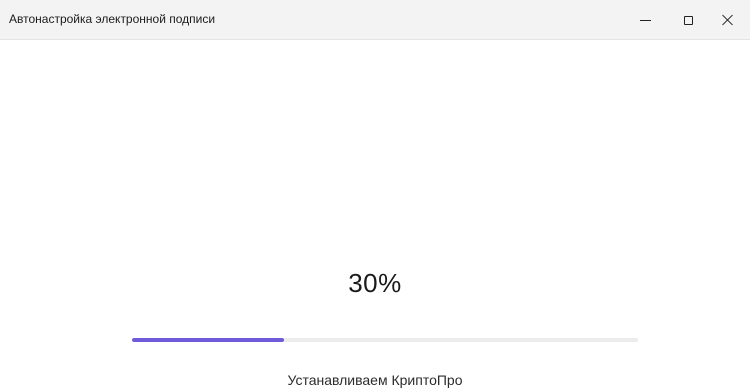 This screenshot has width=750, height=391. I want to click on progress-bar, so click(385, 340).